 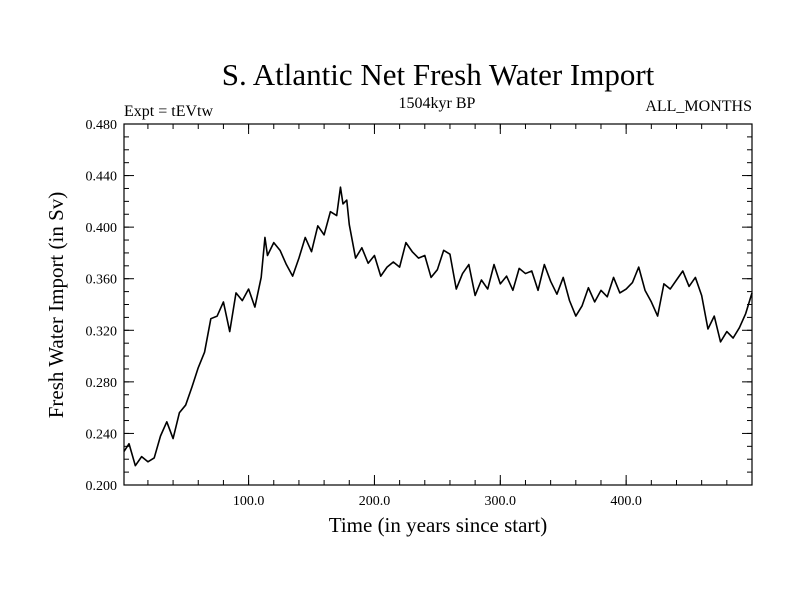 What do you see at coordinates (102, 434) in the screenshot?
I see `y-tick-label: 0.240` at bounding box center [102, 434].